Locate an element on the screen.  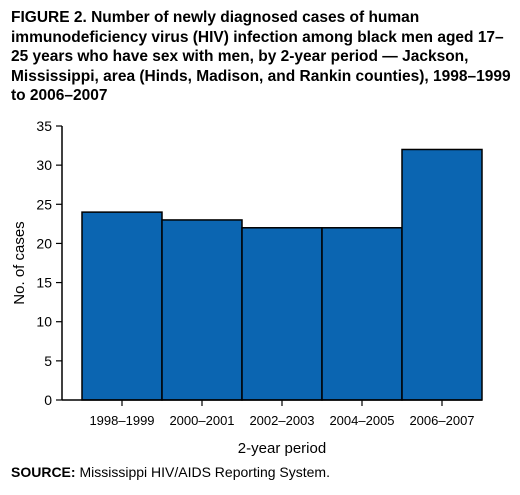
x-tick-label: 2006–2007 is located at coordinates (441, 420).